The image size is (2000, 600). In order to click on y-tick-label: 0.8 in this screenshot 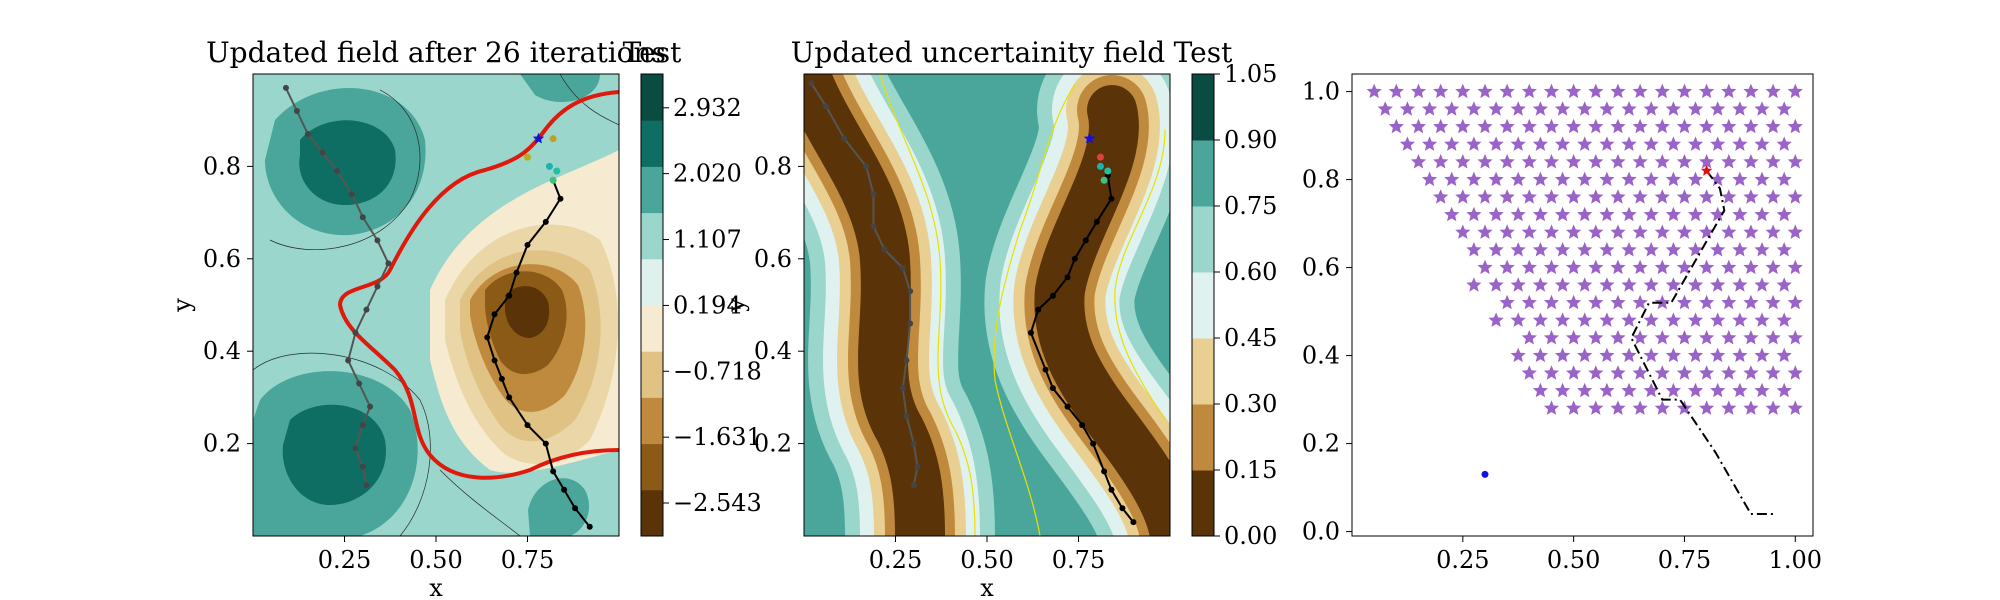, I will do `click(1321, 180)`.